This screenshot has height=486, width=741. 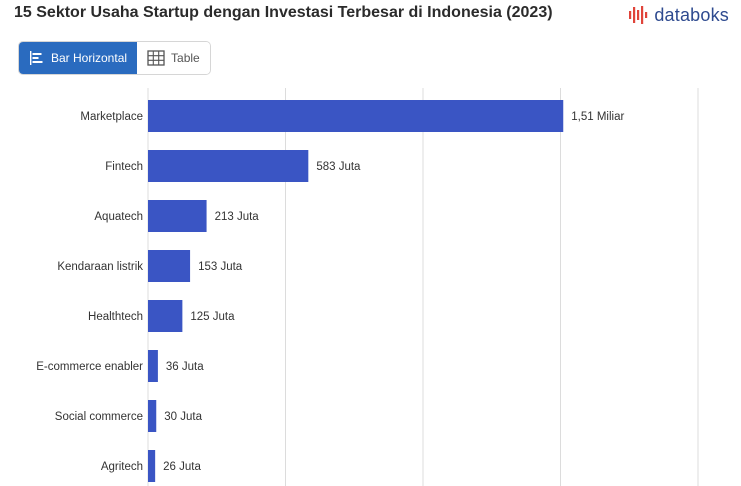 I want to click on brand-logo: databoks, so click(x=678, y=15).